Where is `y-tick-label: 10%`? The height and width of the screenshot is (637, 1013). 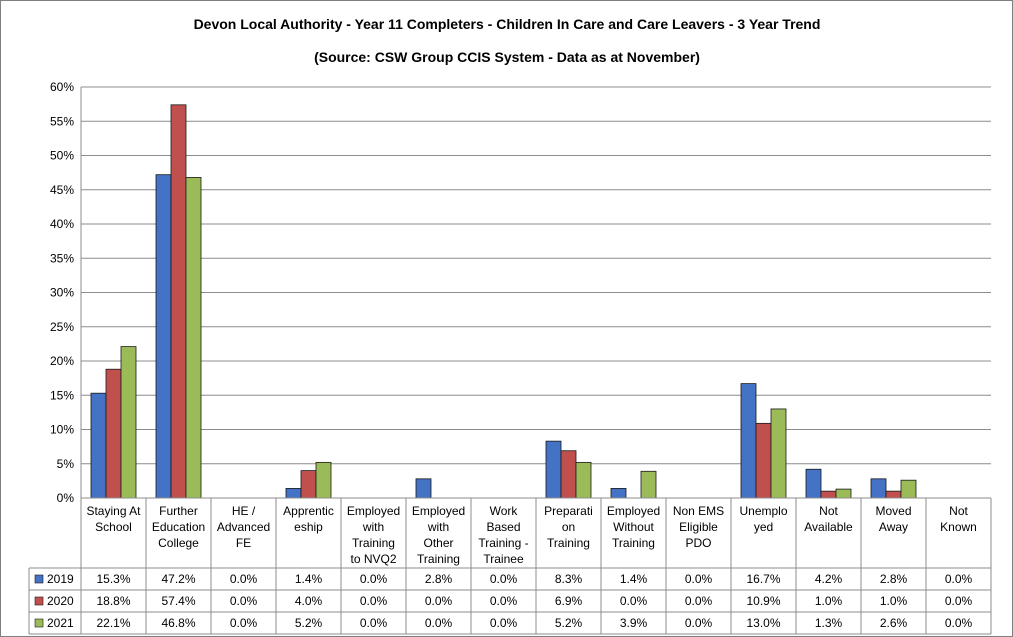
y-tick-label: 10% is located at coordinates (62, 430).